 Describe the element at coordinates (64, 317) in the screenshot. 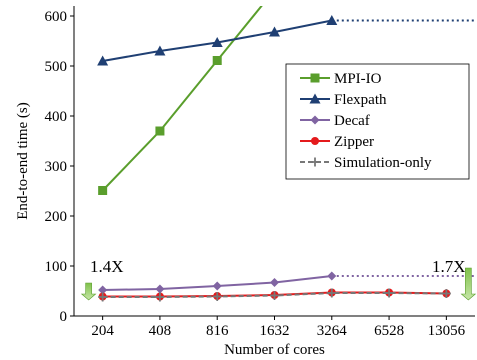

I see `y-tick-label: 0` at that location.